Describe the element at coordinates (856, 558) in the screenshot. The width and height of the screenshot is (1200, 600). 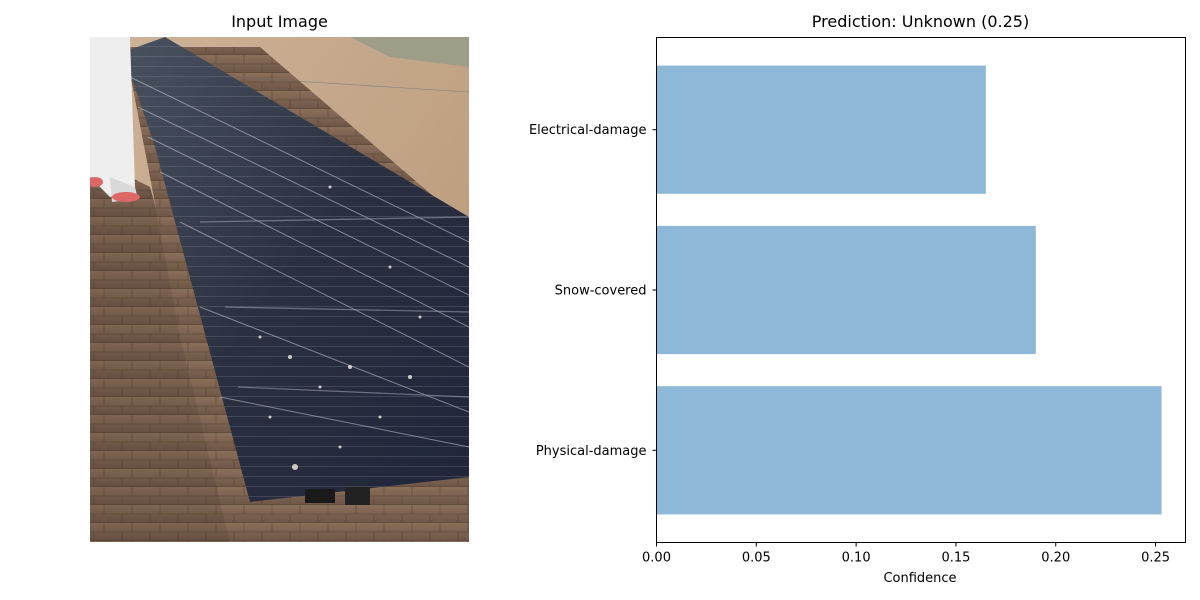
I see `x-tick-label: 0.10` at that location.